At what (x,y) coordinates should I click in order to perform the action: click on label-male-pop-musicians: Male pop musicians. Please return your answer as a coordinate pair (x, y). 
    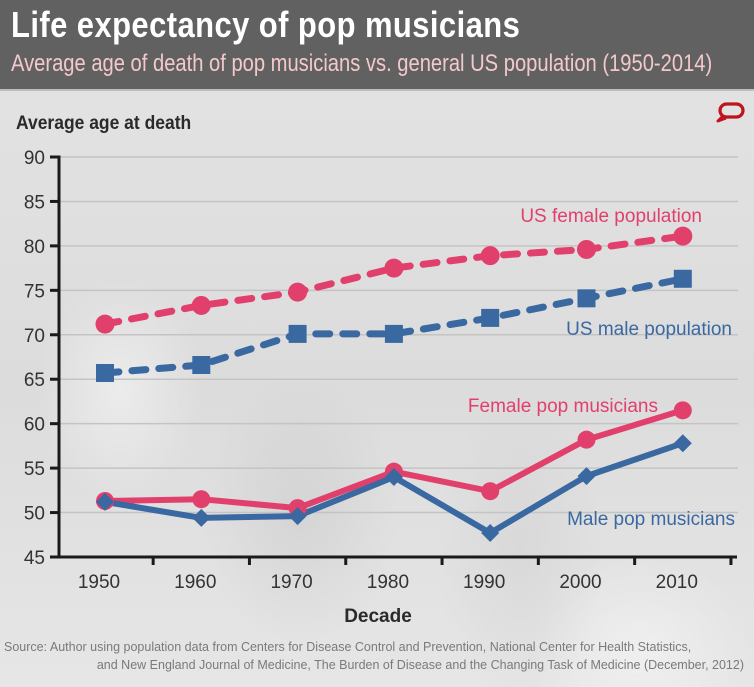
    Looking at the image, I should click on (651, 519).